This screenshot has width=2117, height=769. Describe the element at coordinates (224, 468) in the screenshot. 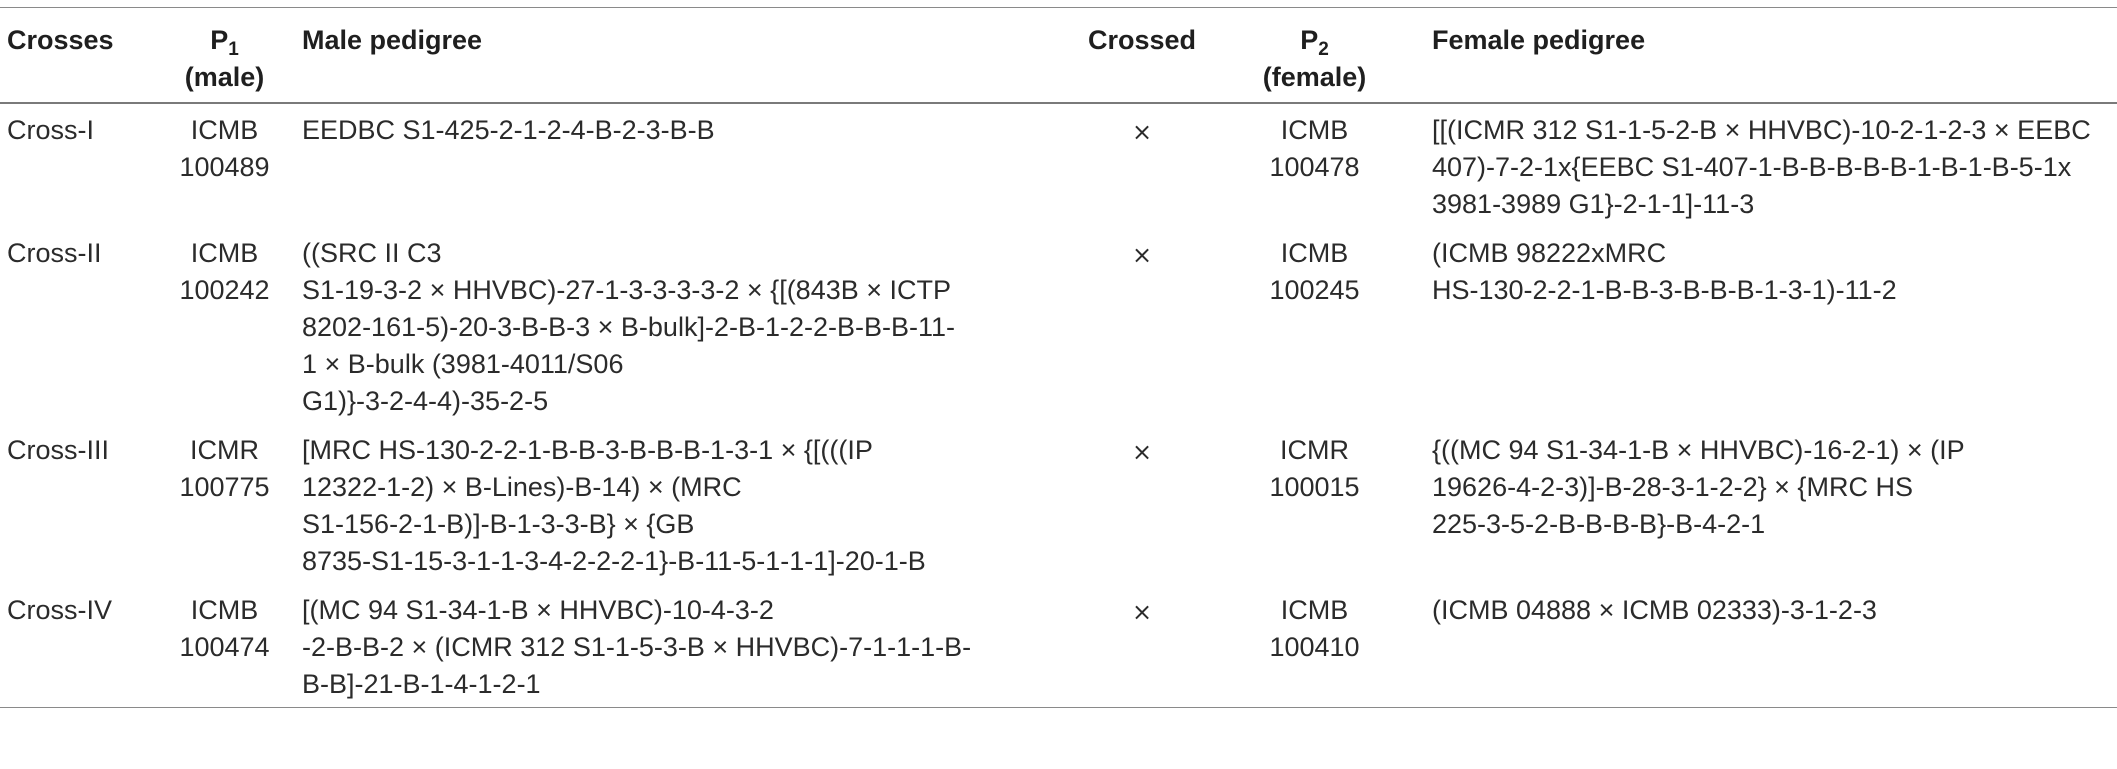

I see `cell-p1: ICMR 100775` at that location.